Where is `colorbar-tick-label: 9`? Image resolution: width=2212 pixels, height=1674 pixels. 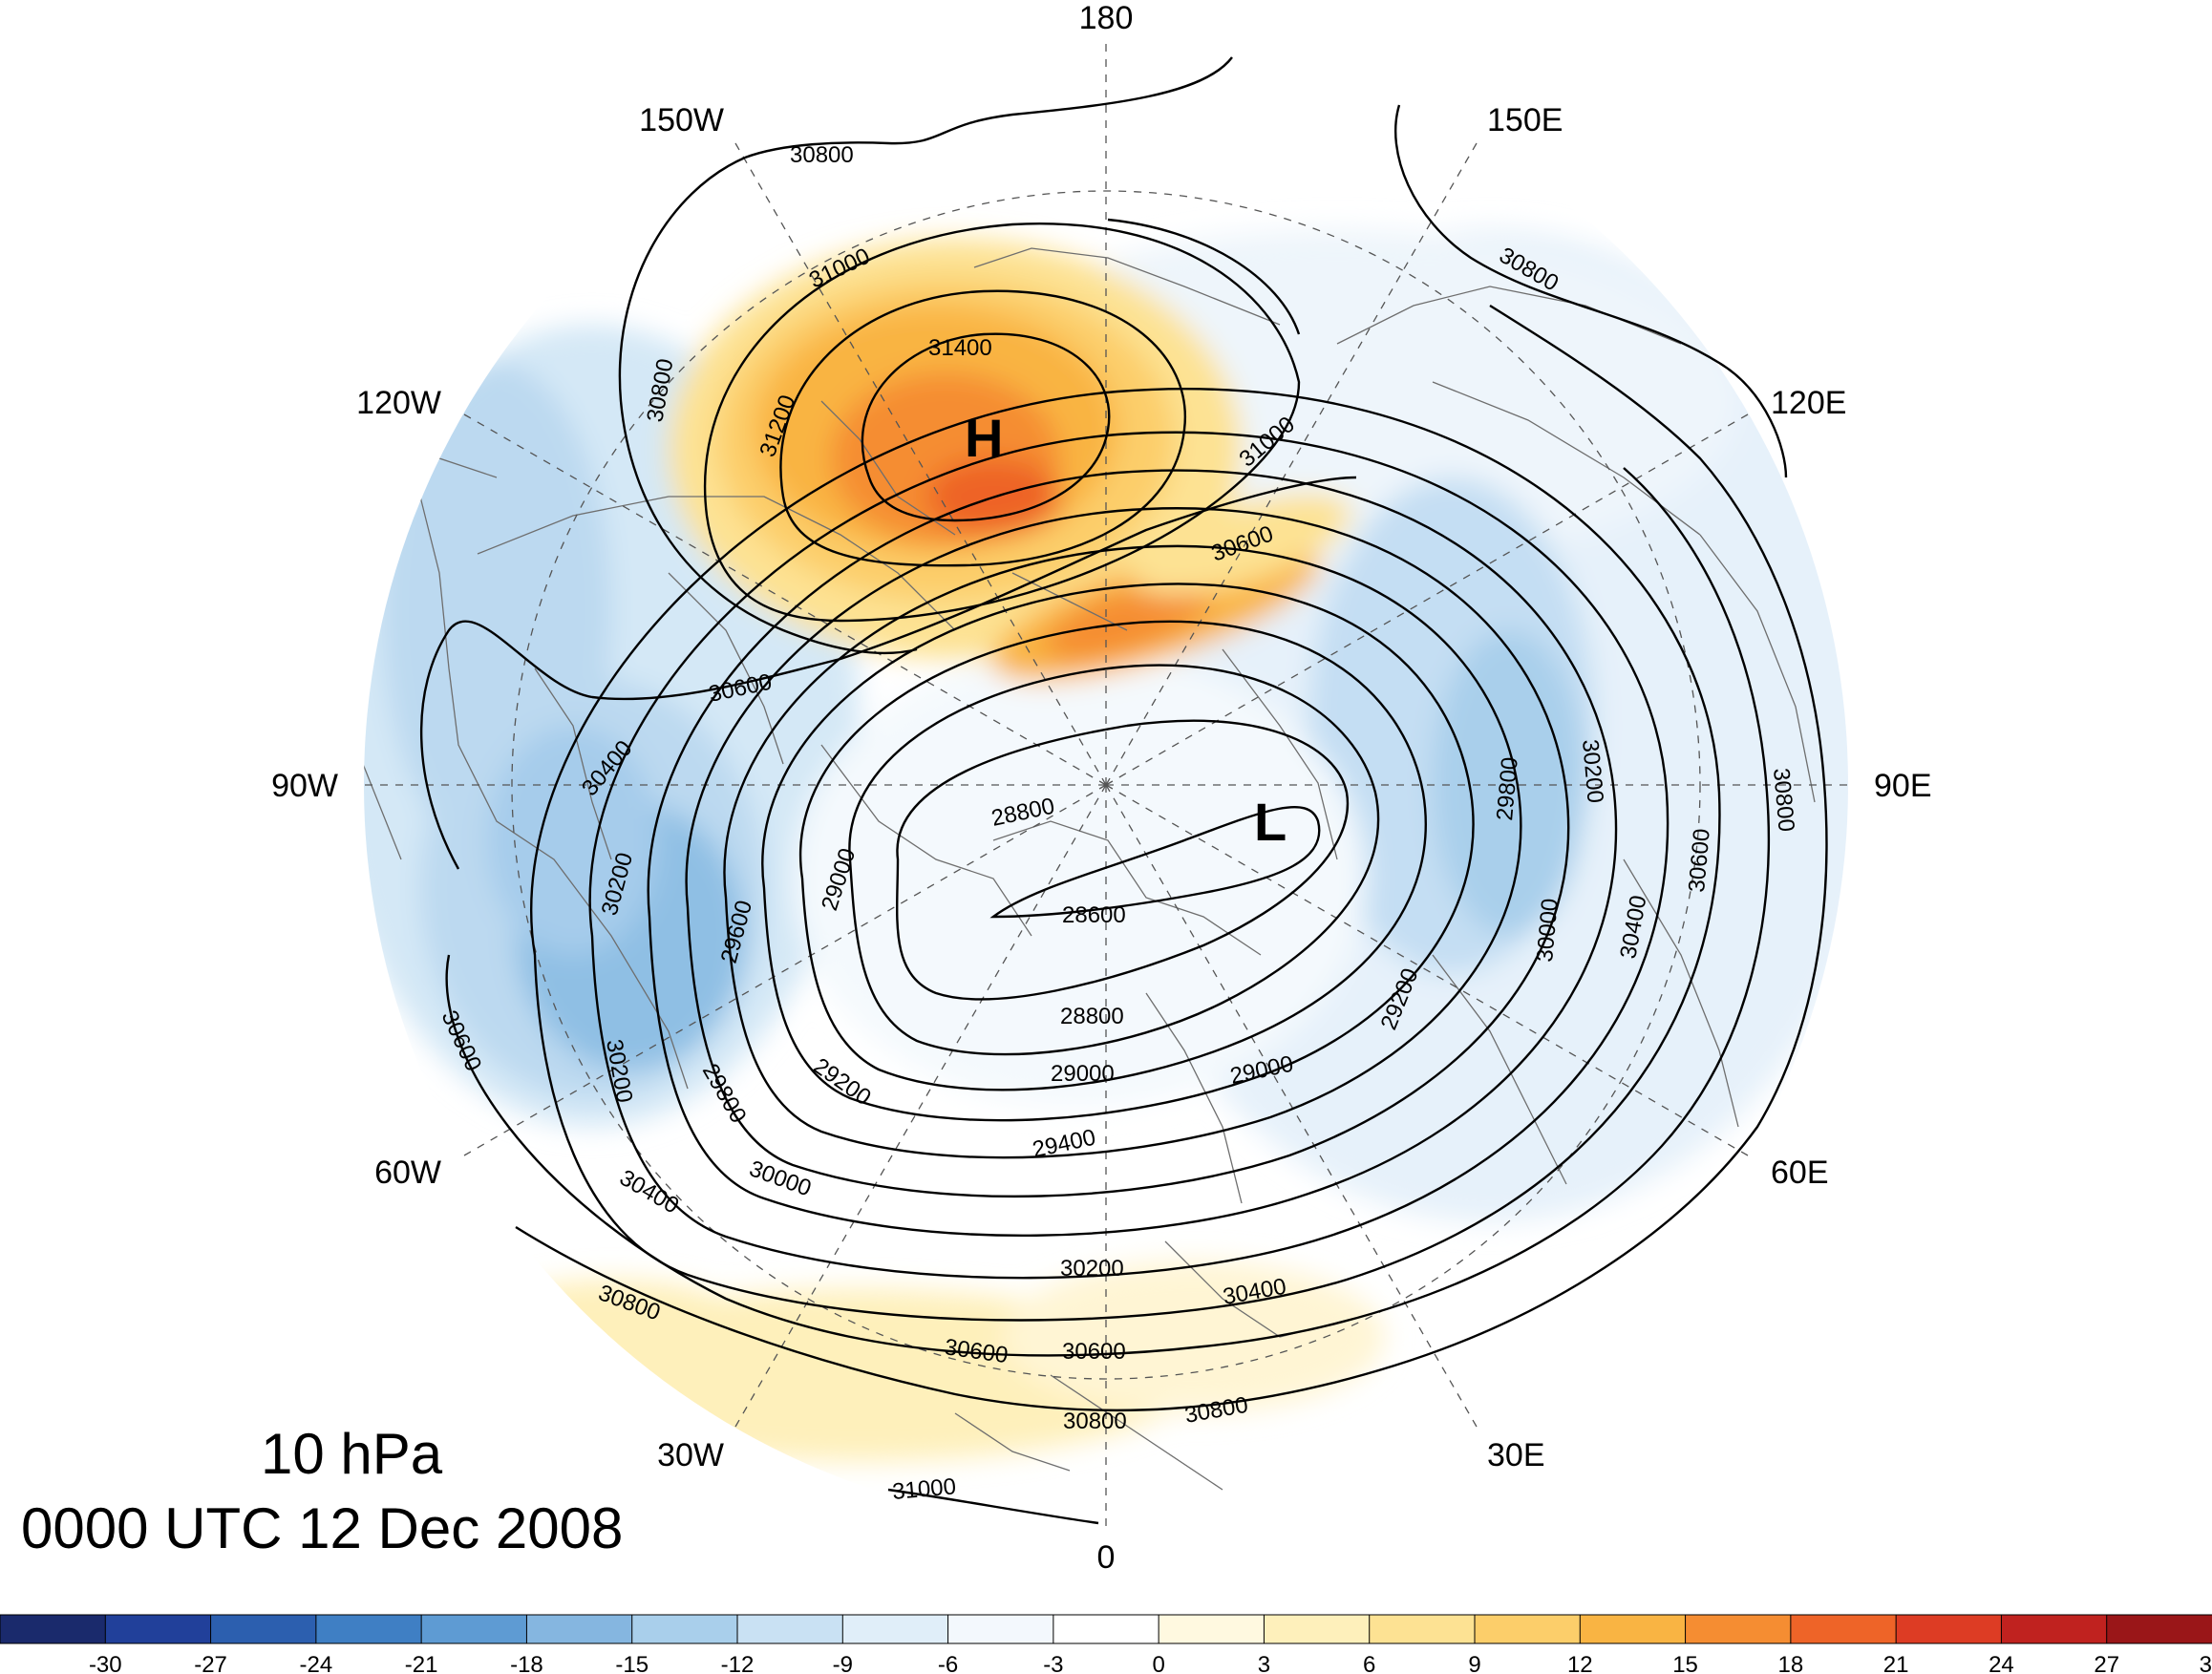
colorbar-tick-label: 9 is located at coordinates (1474, 1663).